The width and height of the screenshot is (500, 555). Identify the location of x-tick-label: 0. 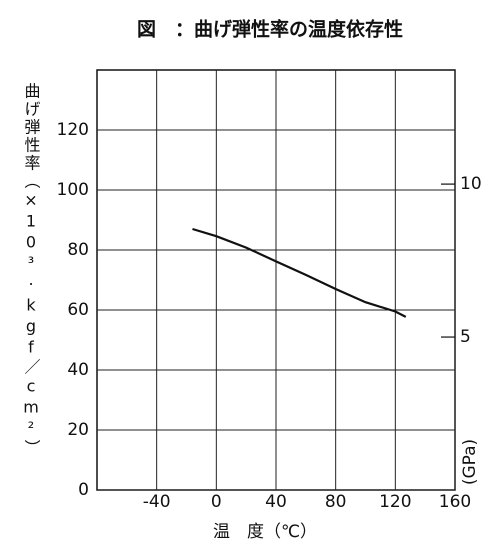
(216, 502).